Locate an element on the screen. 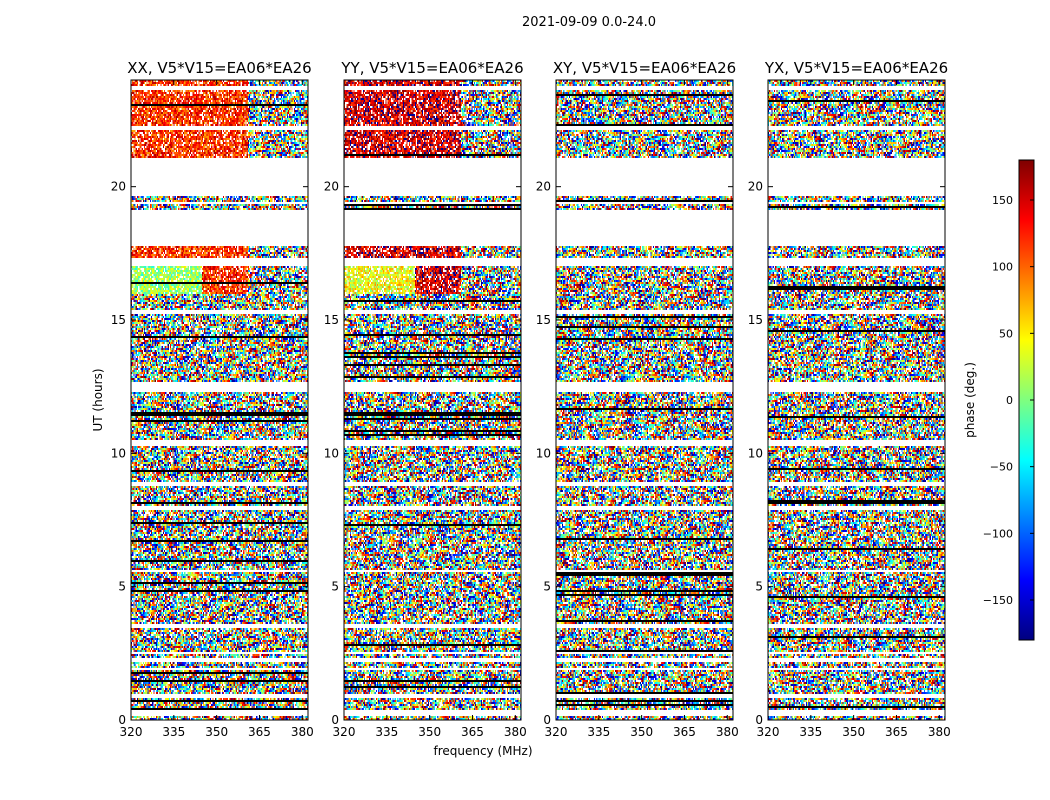 Image resolution: width=1050 pixels, height=800 pixels. colorbar: −150 −100 −50 0 50 100 150 phase (deg.) is located at coordinates (999, 400).